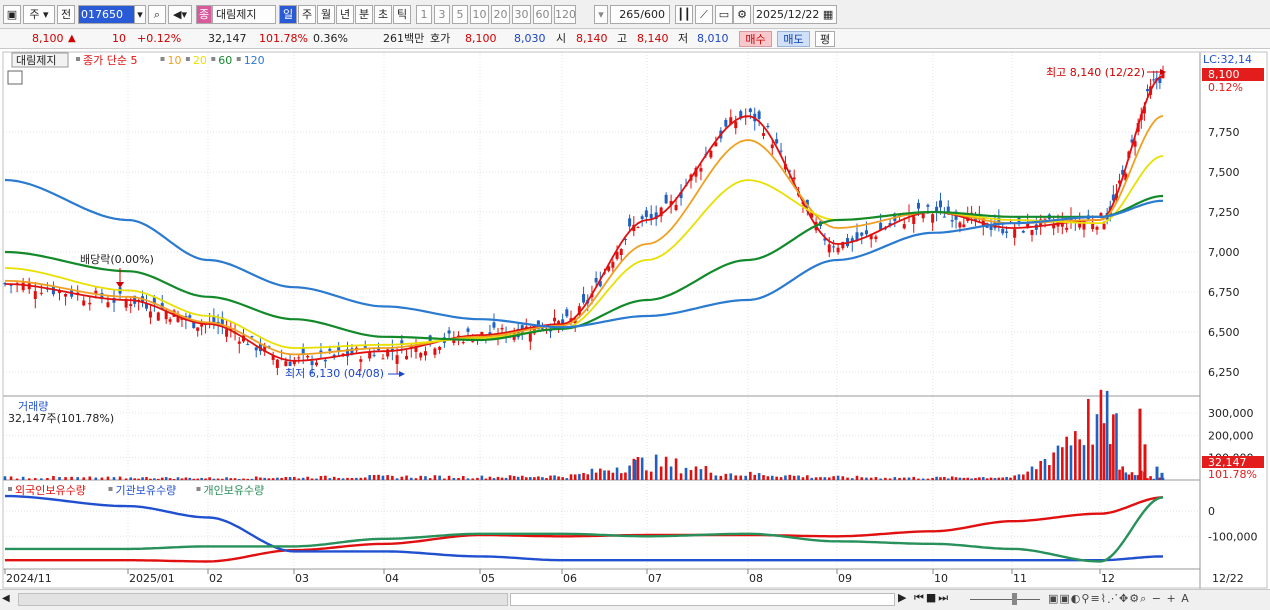 The width and height of the screenshot is (1270, 610). What do you see at coordinates (1005, 599) in the screenshot?
I see `zoom-slider` at bounding box center [1005, 599].